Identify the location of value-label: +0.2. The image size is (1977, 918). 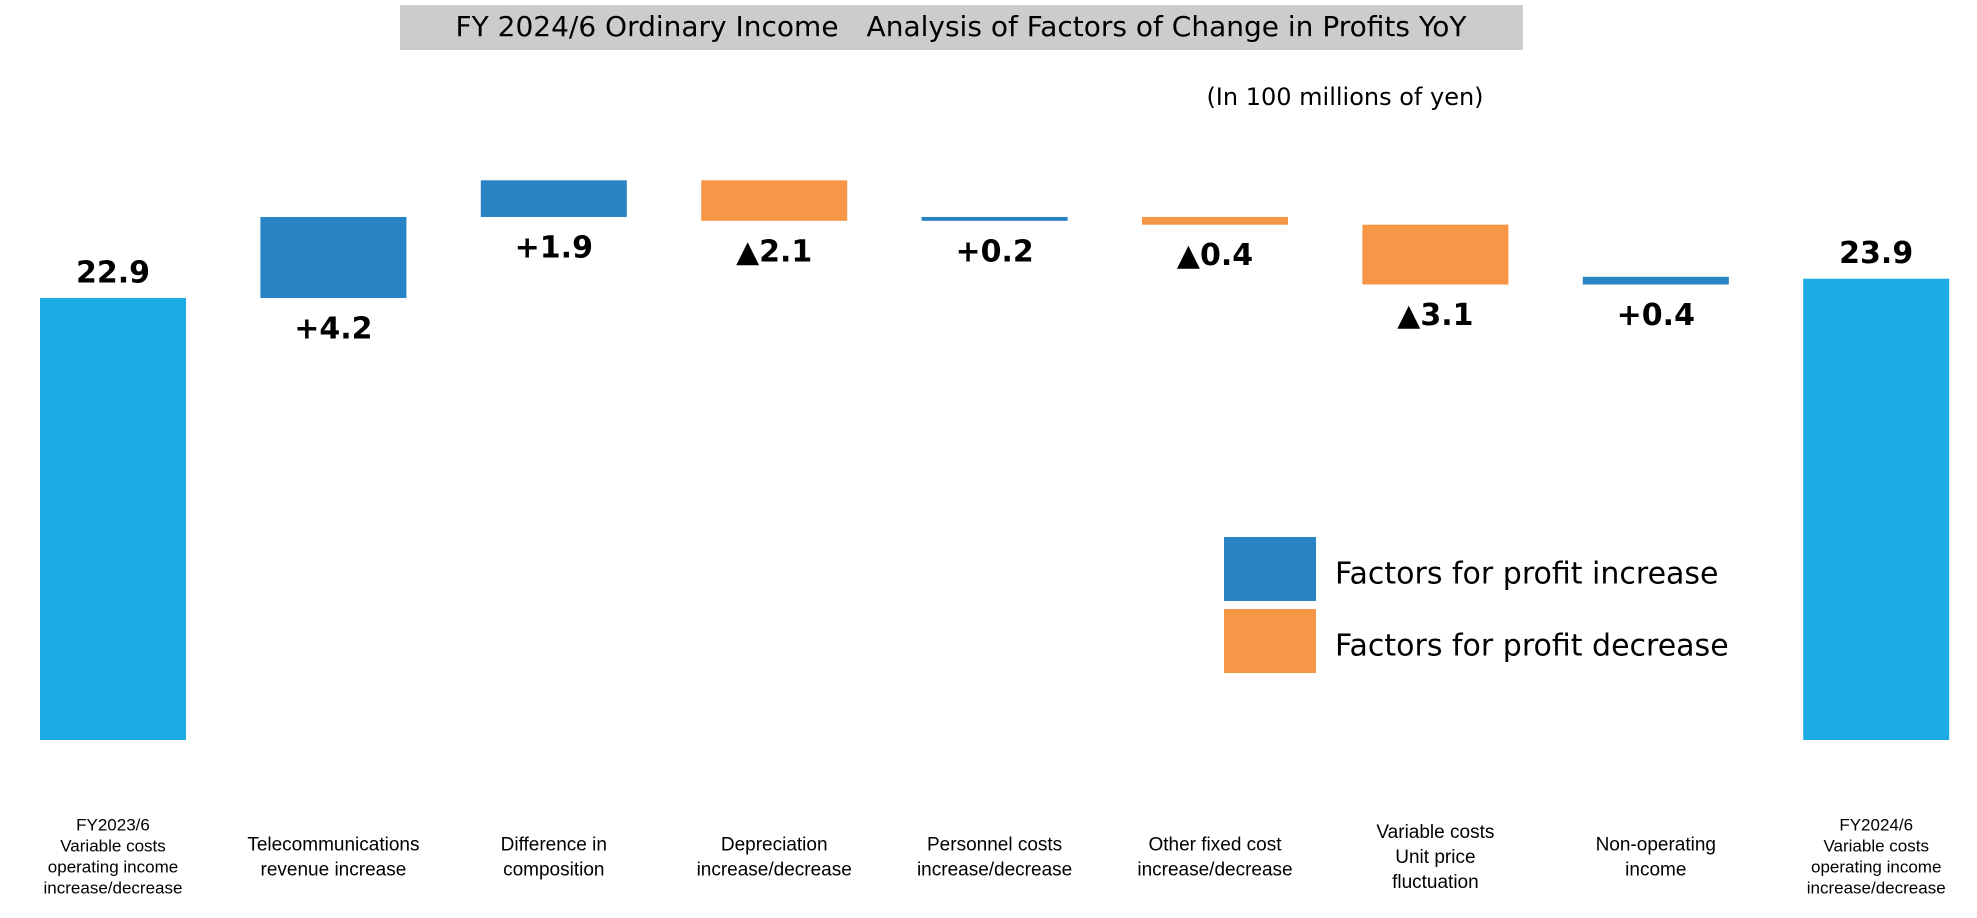
(994, 251).